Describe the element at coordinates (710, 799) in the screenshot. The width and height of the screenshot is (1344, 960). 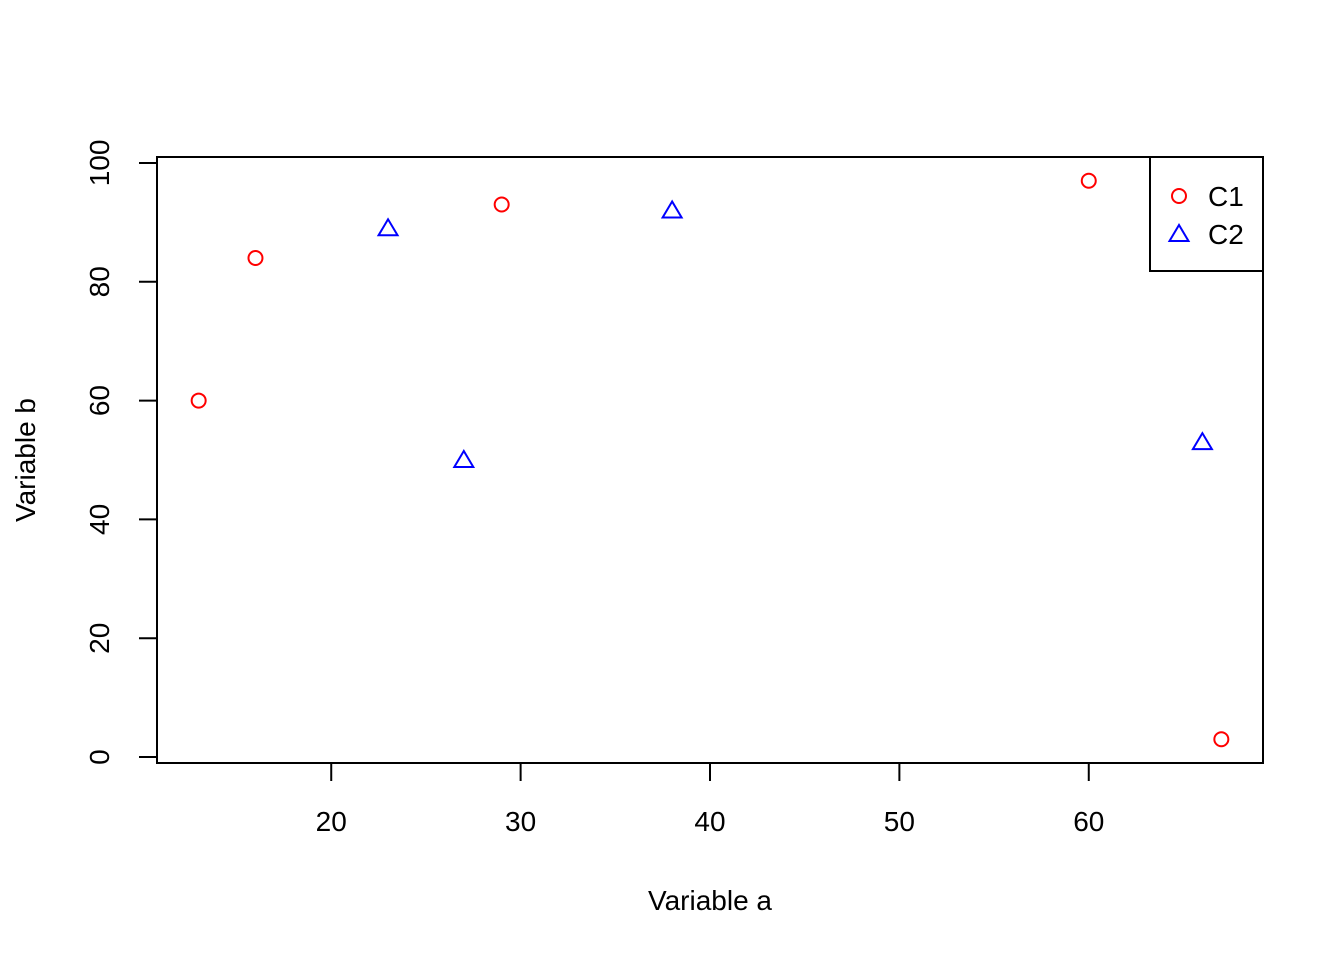
I see `x-axis: 20 30 40 50 60` at that location.